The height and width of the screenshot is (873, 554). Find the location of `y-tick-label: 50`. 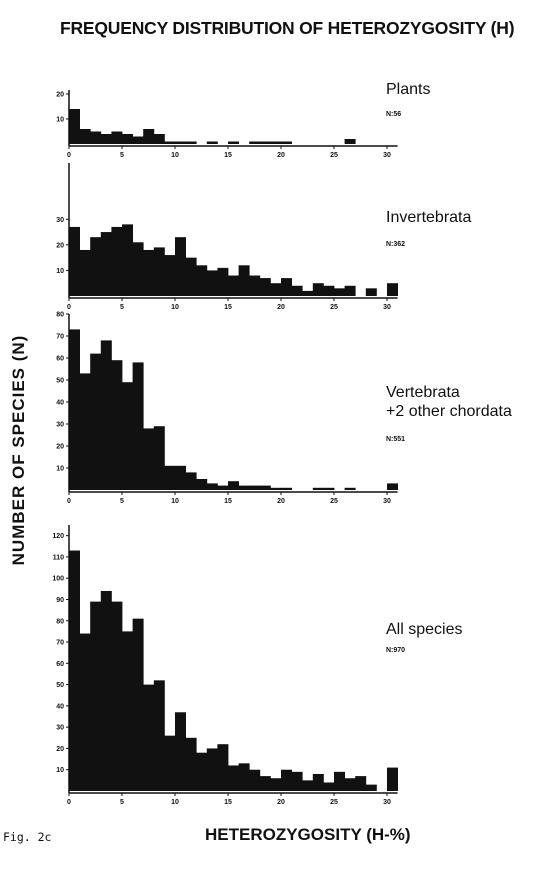

y-tick-label: 50 is located at coordinates (60, 381).